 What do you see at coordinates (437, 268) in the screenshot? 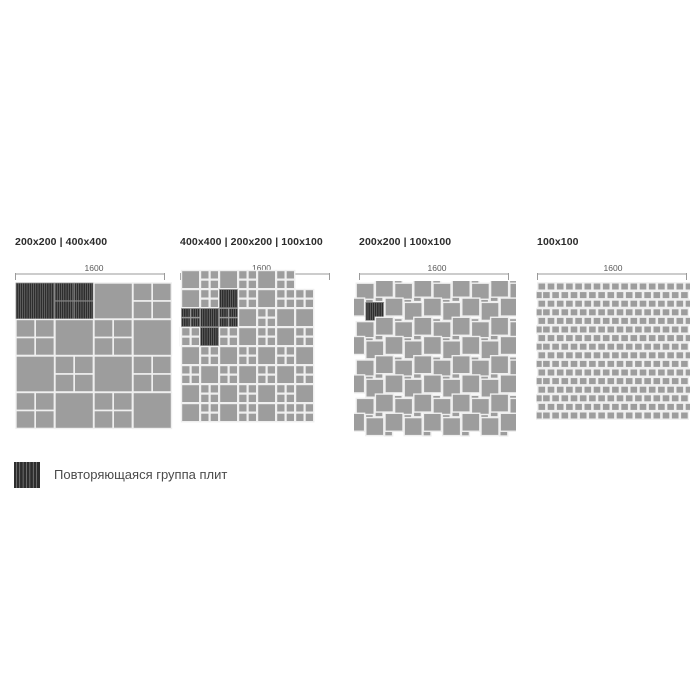
I see `panel-3-dimension-label: 1600` at bounding box center [437, 268].